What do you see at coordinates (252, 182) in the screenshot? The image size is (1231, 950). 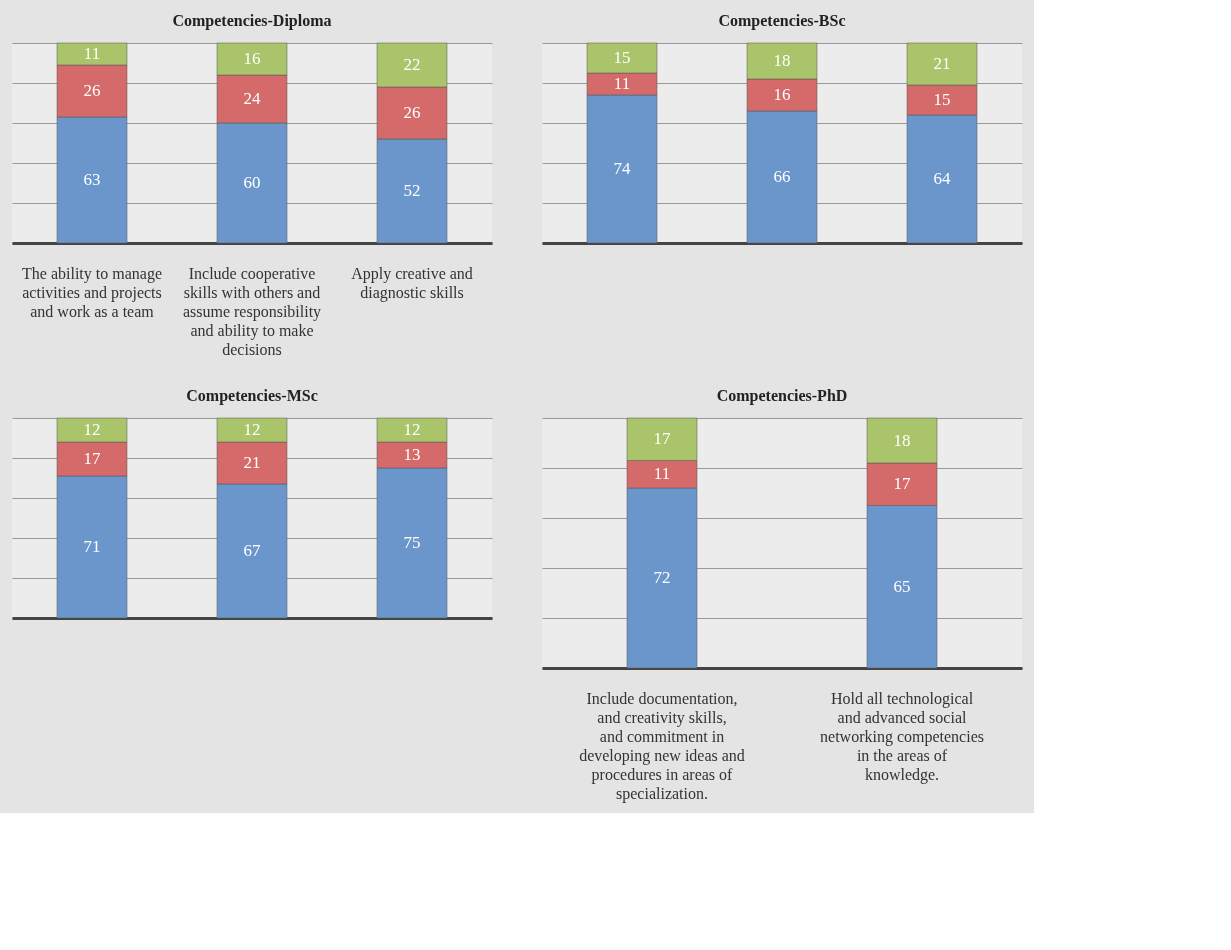 I see `data-label: 60` at bounding box center [252, 182].